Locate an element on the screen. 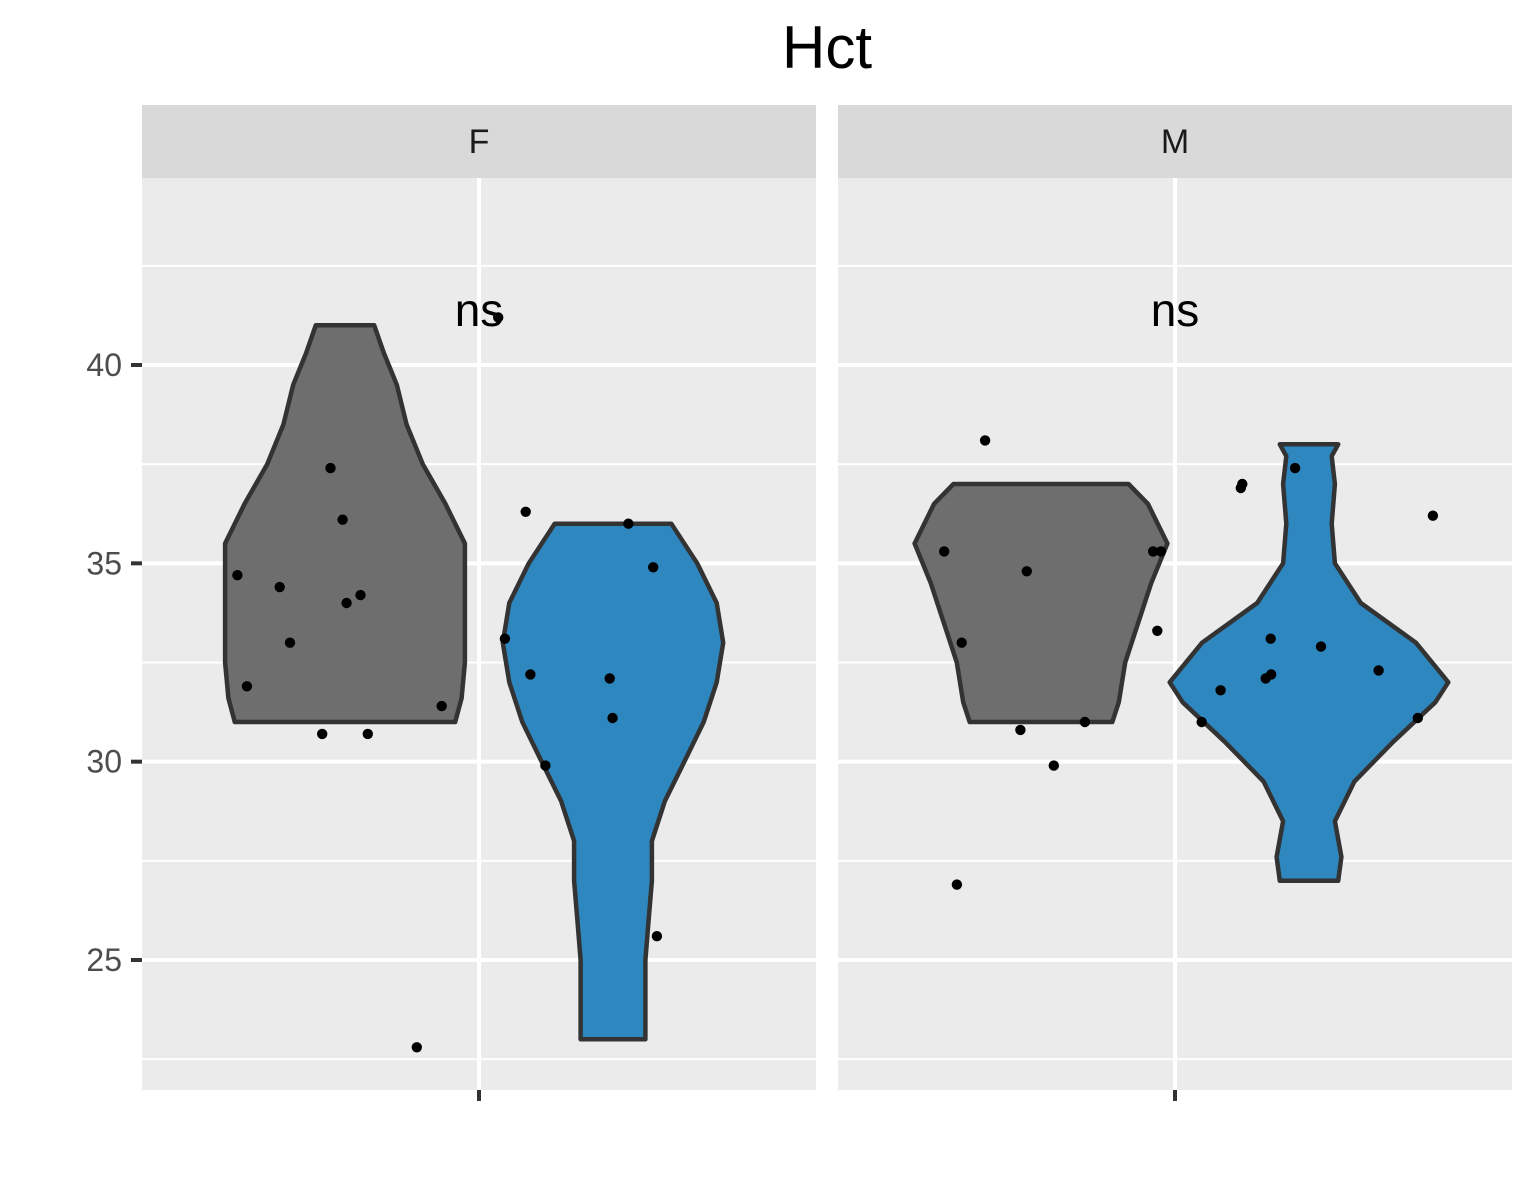  facet-label: M is located at coordinates (1175, 142).